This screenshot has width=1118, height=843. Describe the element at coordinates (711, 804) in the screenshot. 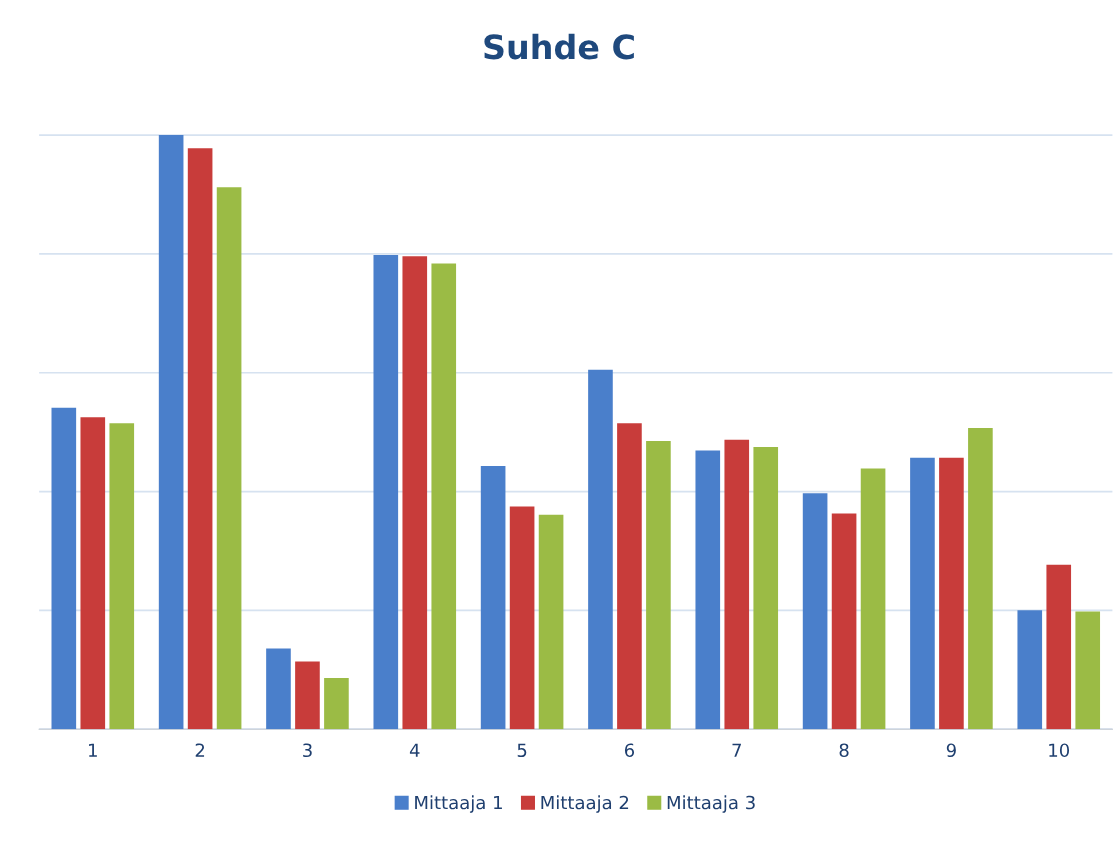

I see `legend-label: Mittaaja 3` at that location.